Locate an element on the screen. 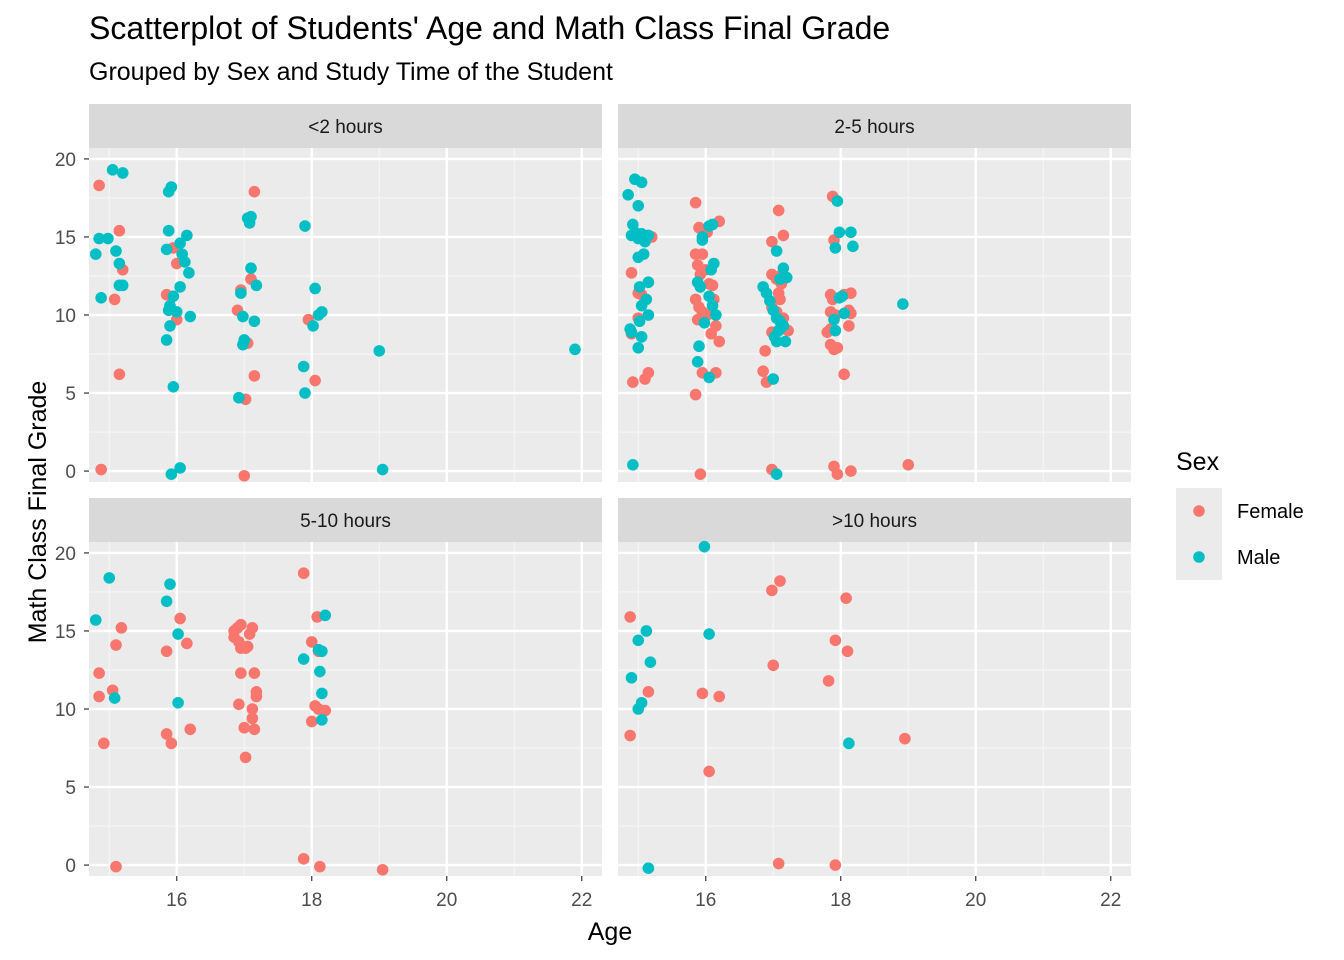 This screenshot has width=1344, height=960. facet-strip-label: <2 hours is located at coordinates (345, 127).